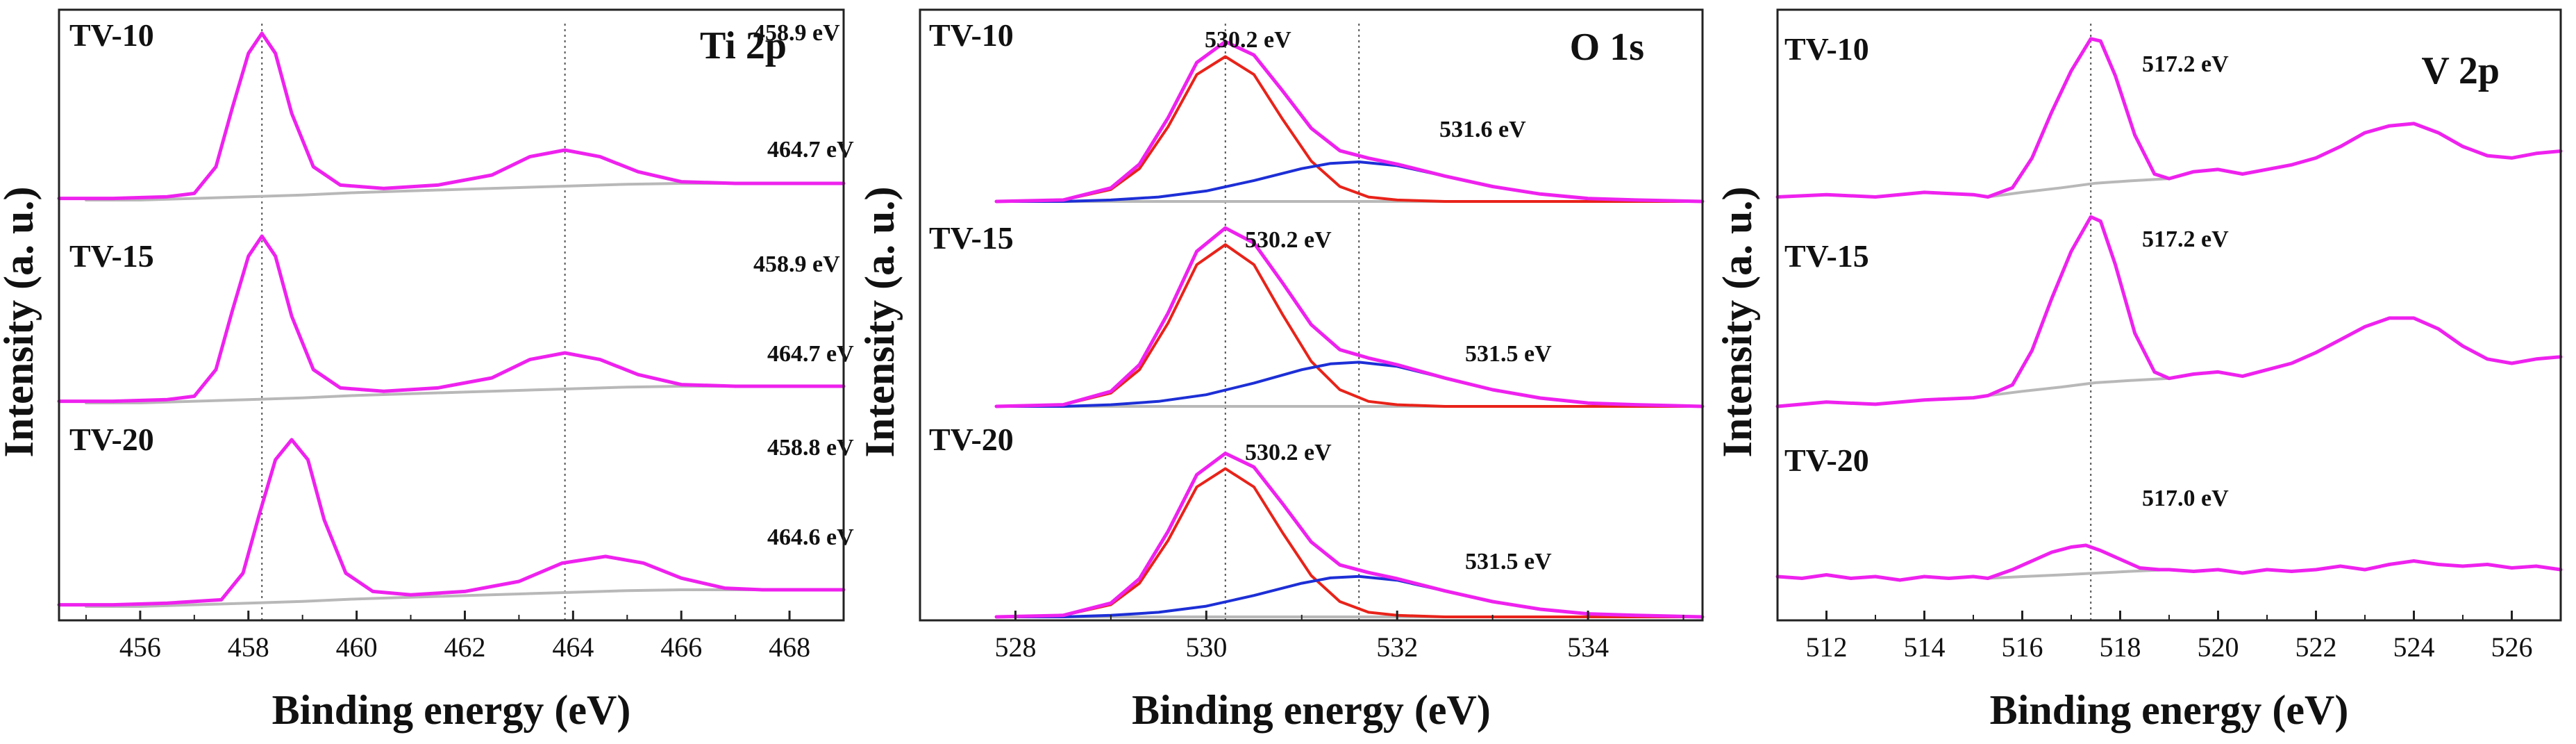 The height and width of the screenshot is (744, 2576). I want to click on x-tick-label-532: 532, so click(1397, 647).